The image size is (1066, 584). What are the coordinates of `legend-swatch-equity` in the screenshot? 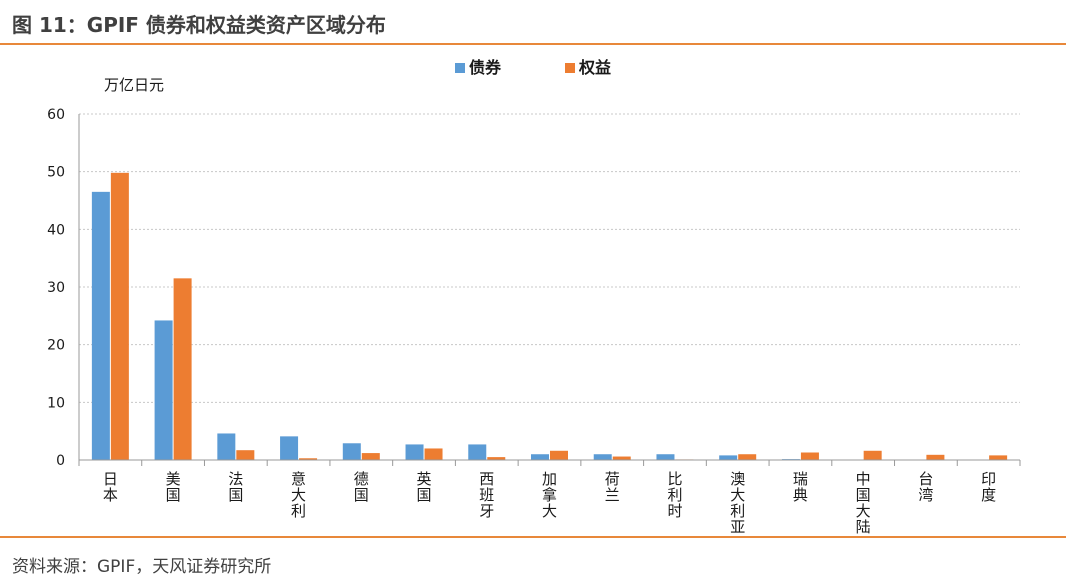 It's located at (570, 68).